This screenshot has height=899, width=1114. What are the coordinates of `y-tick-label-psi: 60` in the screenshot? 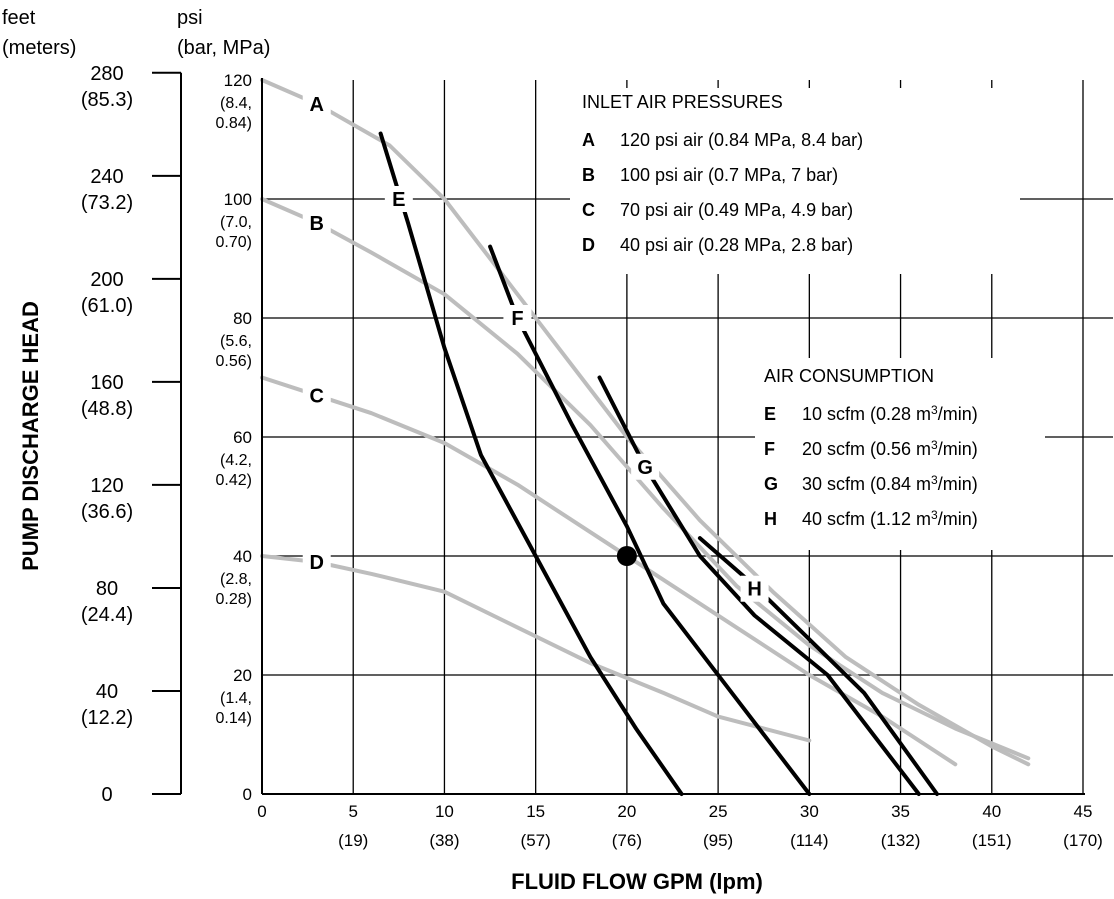 It's located at (242, 437).